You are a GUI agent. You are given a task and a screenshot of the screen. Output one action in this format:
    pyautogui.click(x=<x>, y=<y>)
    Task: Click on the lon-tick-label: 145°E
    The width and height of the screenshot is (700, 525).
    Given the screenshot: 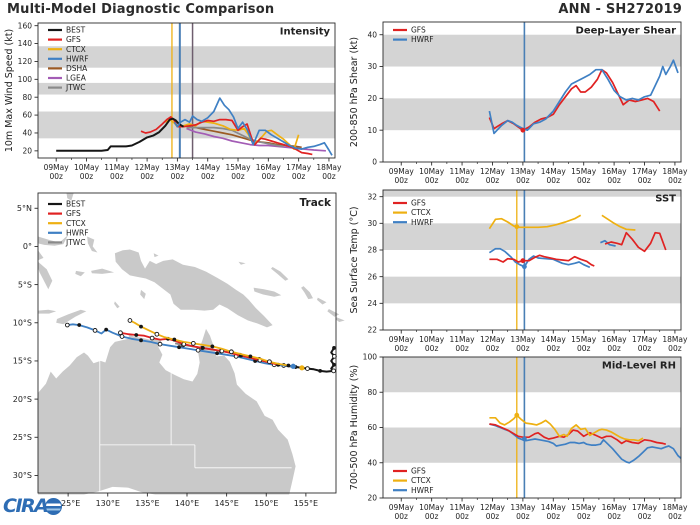 What is the action you would take?
    pyautogui.click(x=226, y=503)
    